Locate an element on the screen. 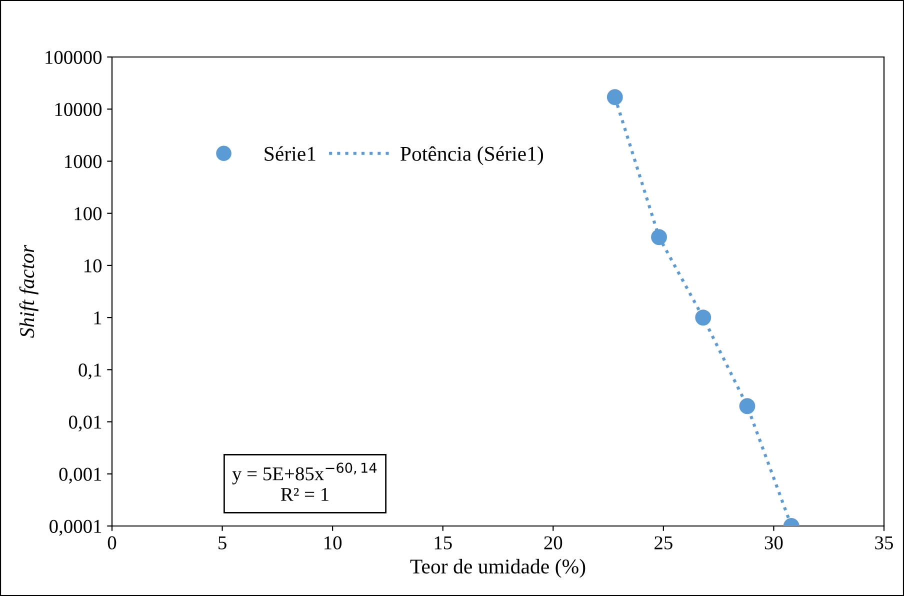  x-tick-label: 35 is located at coordinates (884, 543).